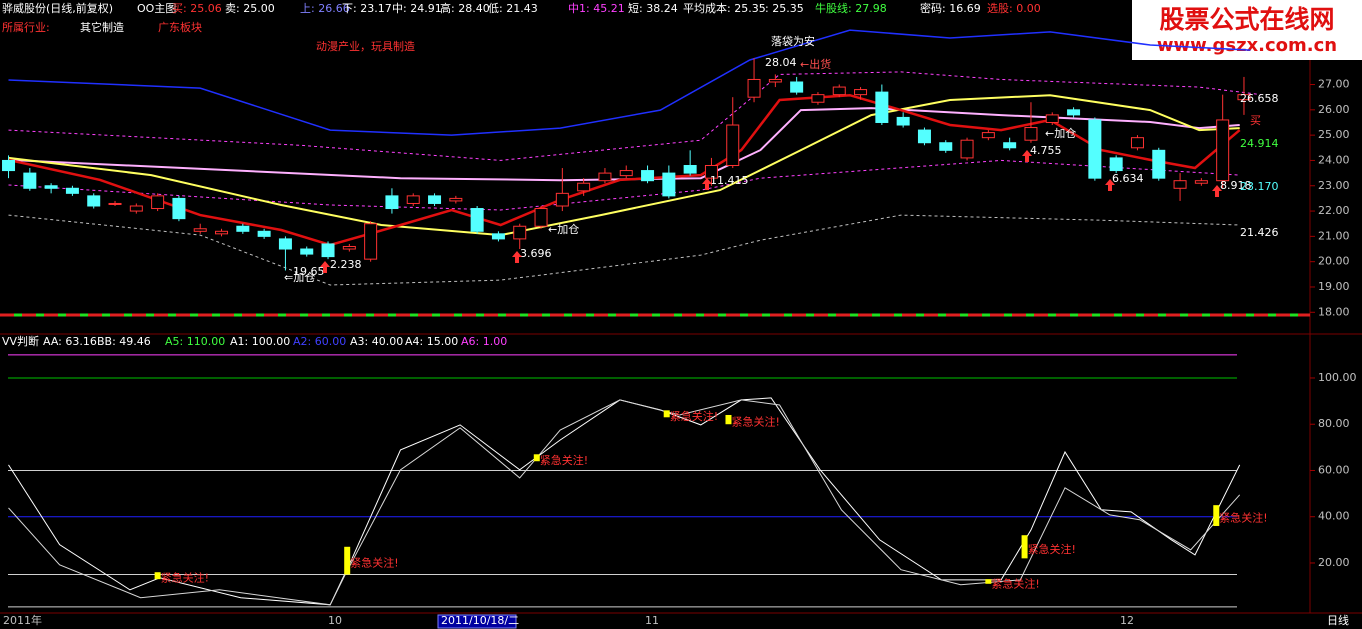 This screenshot has height=629, width=1362. I want to click on annotation: 2.238, so click(346, 264).